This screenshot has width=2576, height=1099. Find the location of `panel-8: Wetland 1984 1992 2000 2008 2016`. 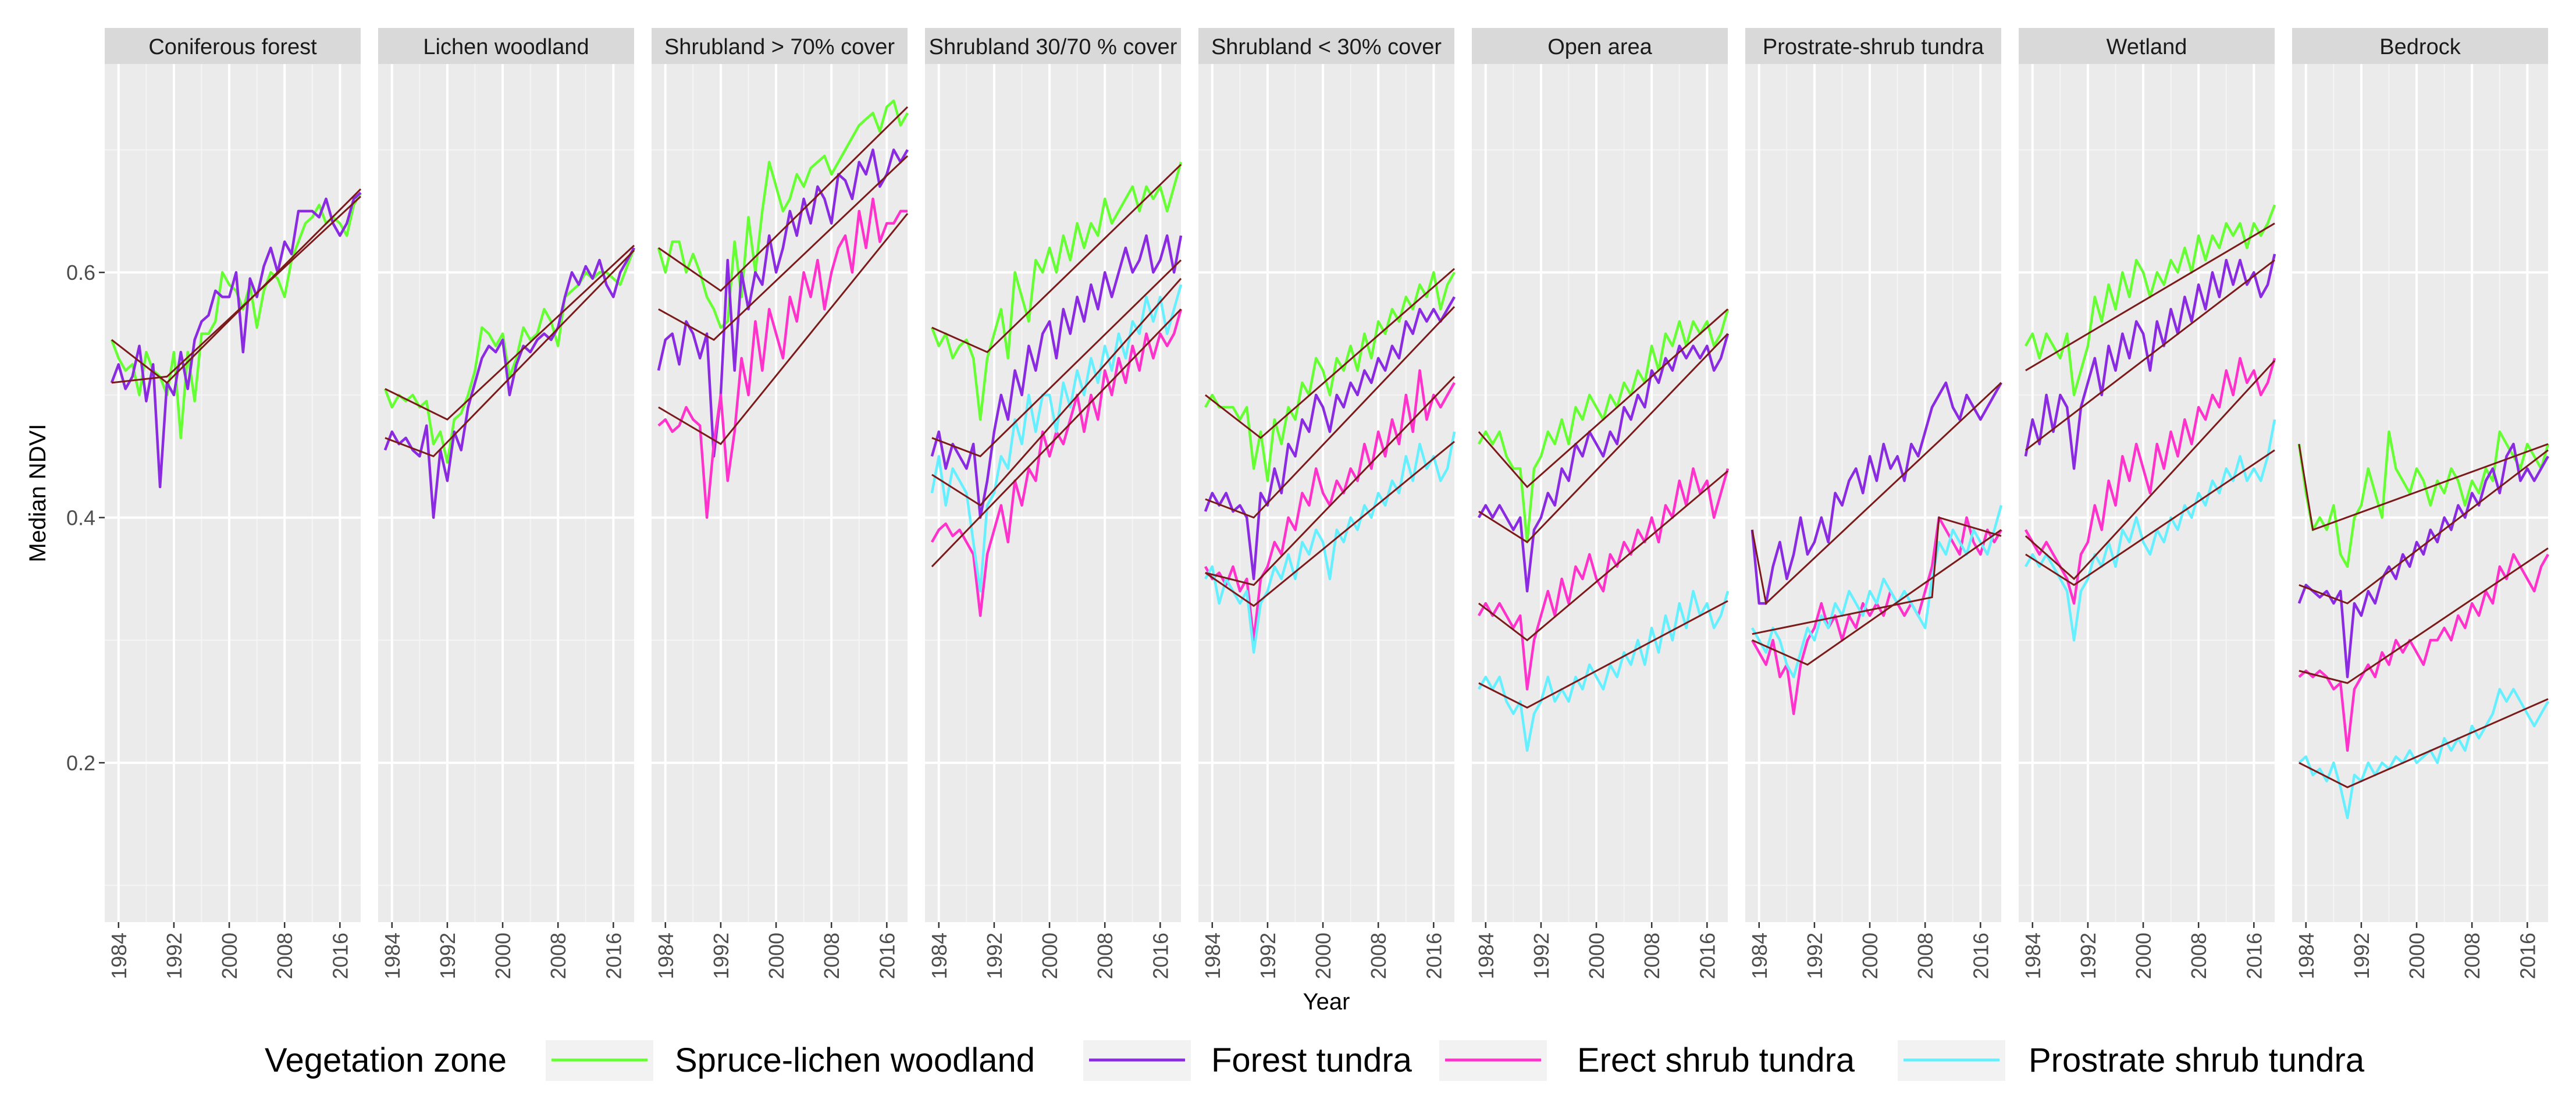

panel-8: Wetland 1984 1992 2000 2008 2016 is located at coordinates (2147, 503).